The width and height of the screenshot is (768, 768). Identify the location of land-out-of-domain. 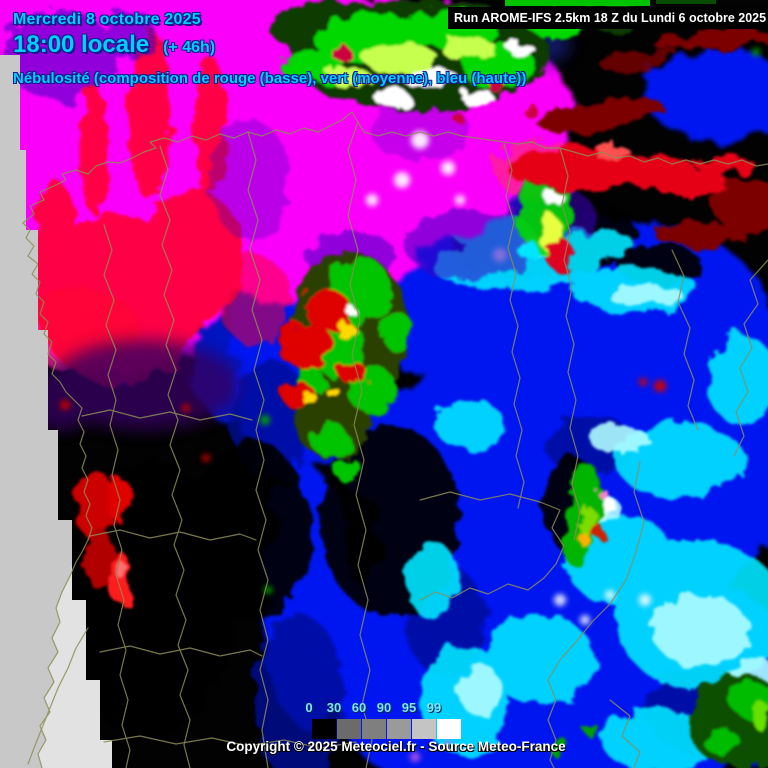
(75, 666).